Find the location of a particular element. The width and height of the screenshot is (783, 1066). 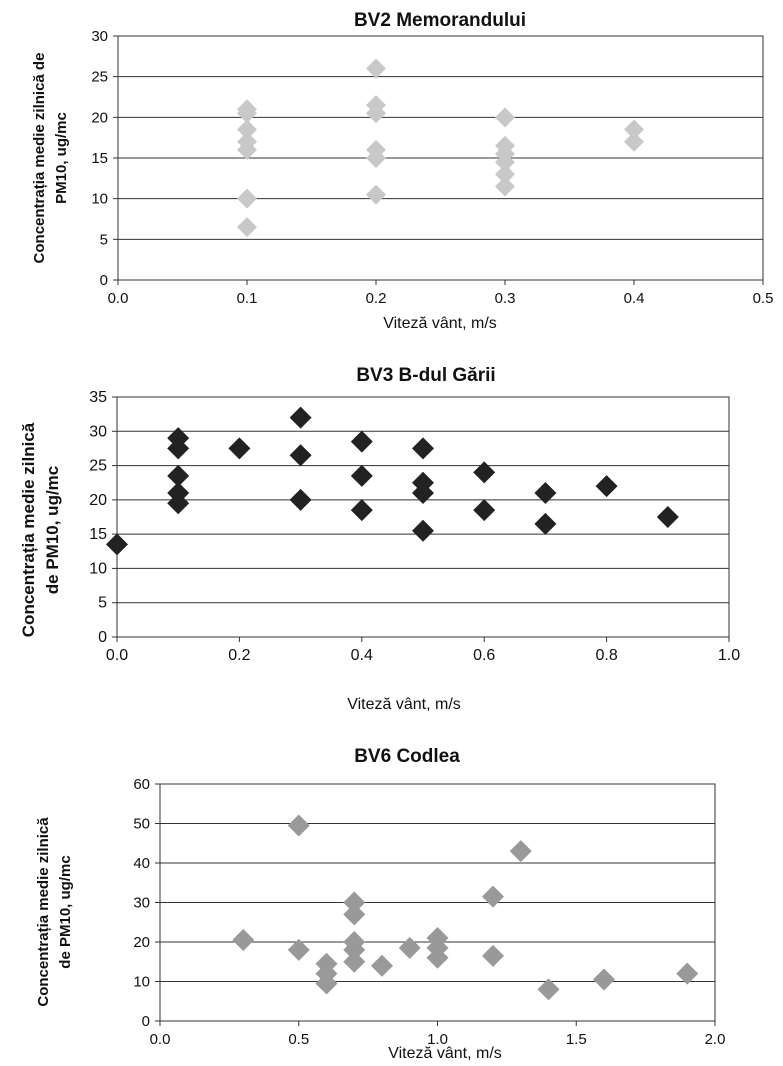

x-tick-label: 0.3 is located at coordinates (505, 298).